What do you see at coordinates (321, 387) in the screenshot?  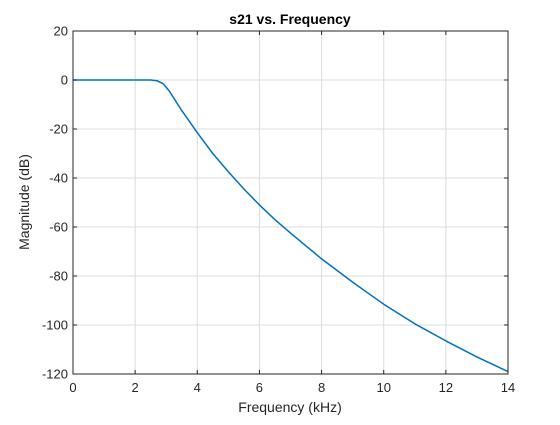 I see `x-tick-label: 8` at bounding box center [321, 387].